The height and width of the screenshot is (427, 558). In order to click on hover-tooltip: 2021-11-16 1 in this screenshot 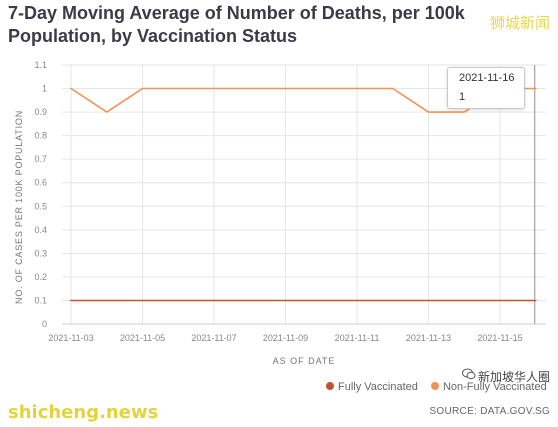, I will do `click(486, 88)`.